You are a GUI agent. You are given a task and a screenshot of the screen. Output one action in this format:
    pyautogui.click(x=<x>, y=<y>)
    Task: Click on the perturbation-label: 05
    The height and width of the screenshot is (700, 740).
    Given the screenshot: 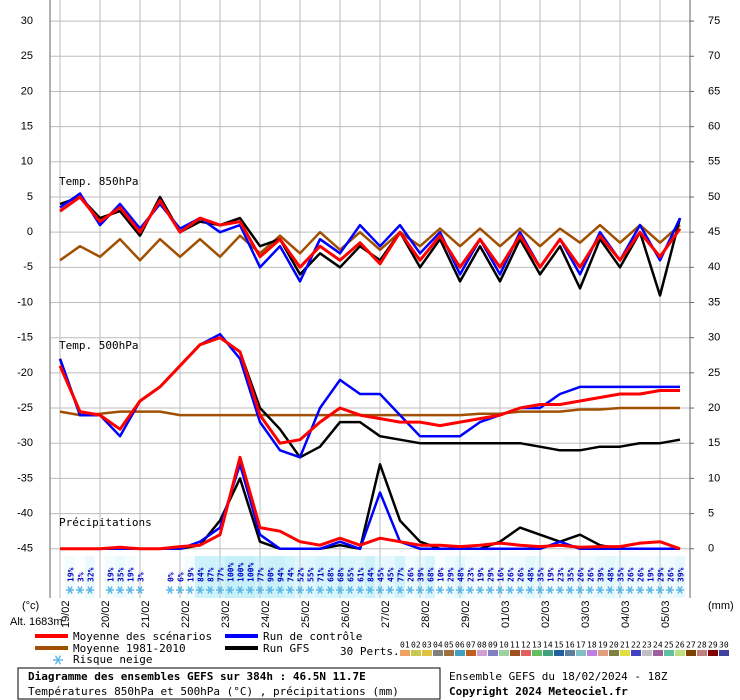 What is the action you would take?
    pyautogui.click(x=449, y=645)
    